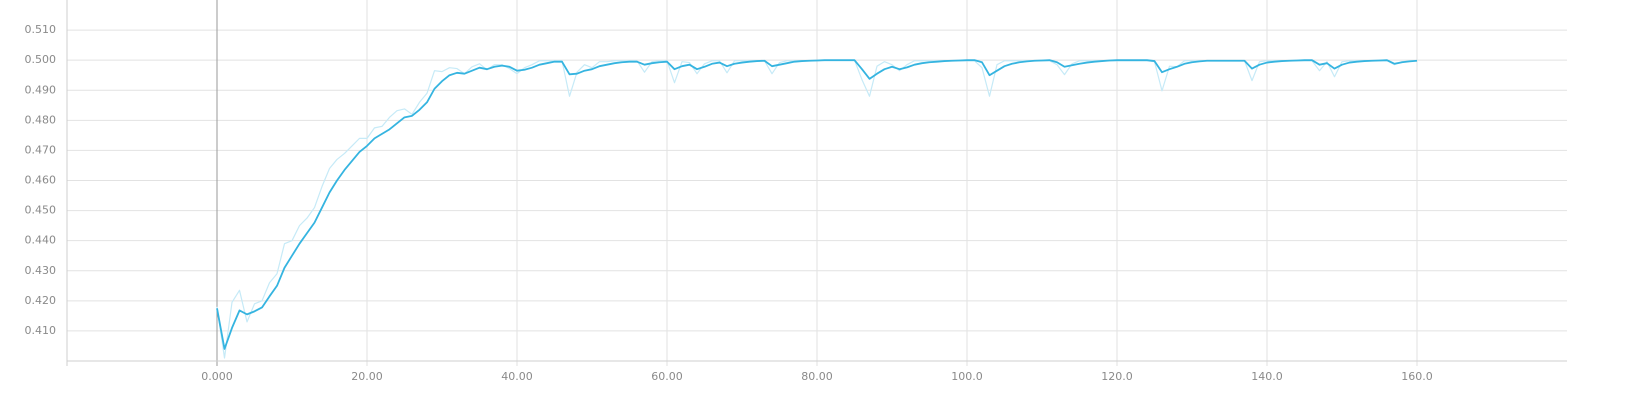 The width and height of the screenshot is (1637, 400). Describe the element at coordinates (41, 29) in the screenshot. I see `y-tick-label: 0.510` at that location.